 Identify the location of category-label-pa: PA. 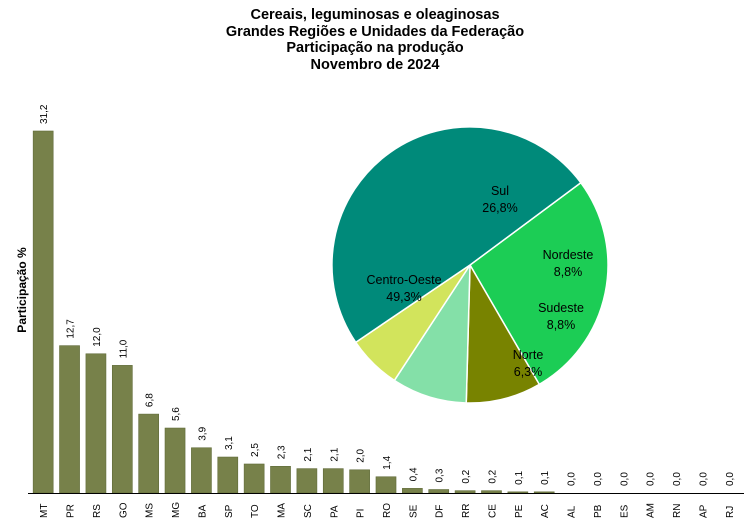
(334, 511).